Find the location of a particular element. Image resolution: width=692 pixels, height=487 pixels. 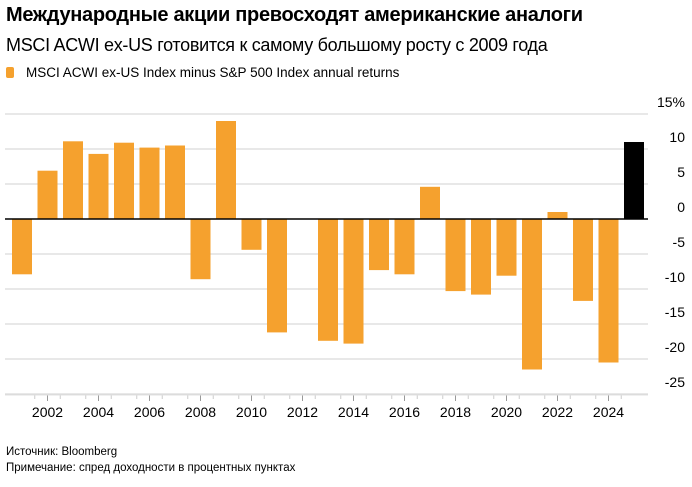

bar-2009 is located at coordinates (226, 170).